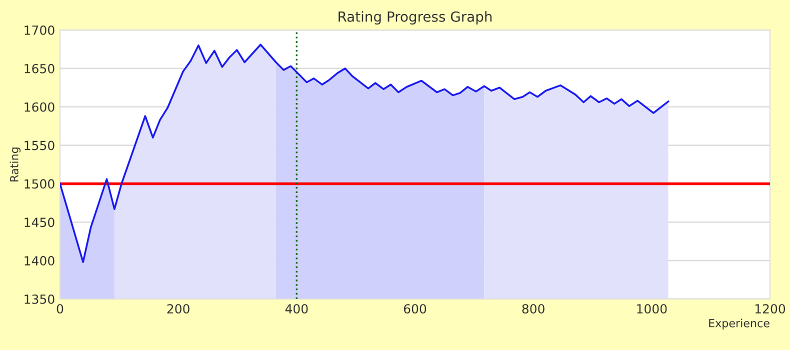  I want to click on x-tick-label: 600, so click(415, 309).